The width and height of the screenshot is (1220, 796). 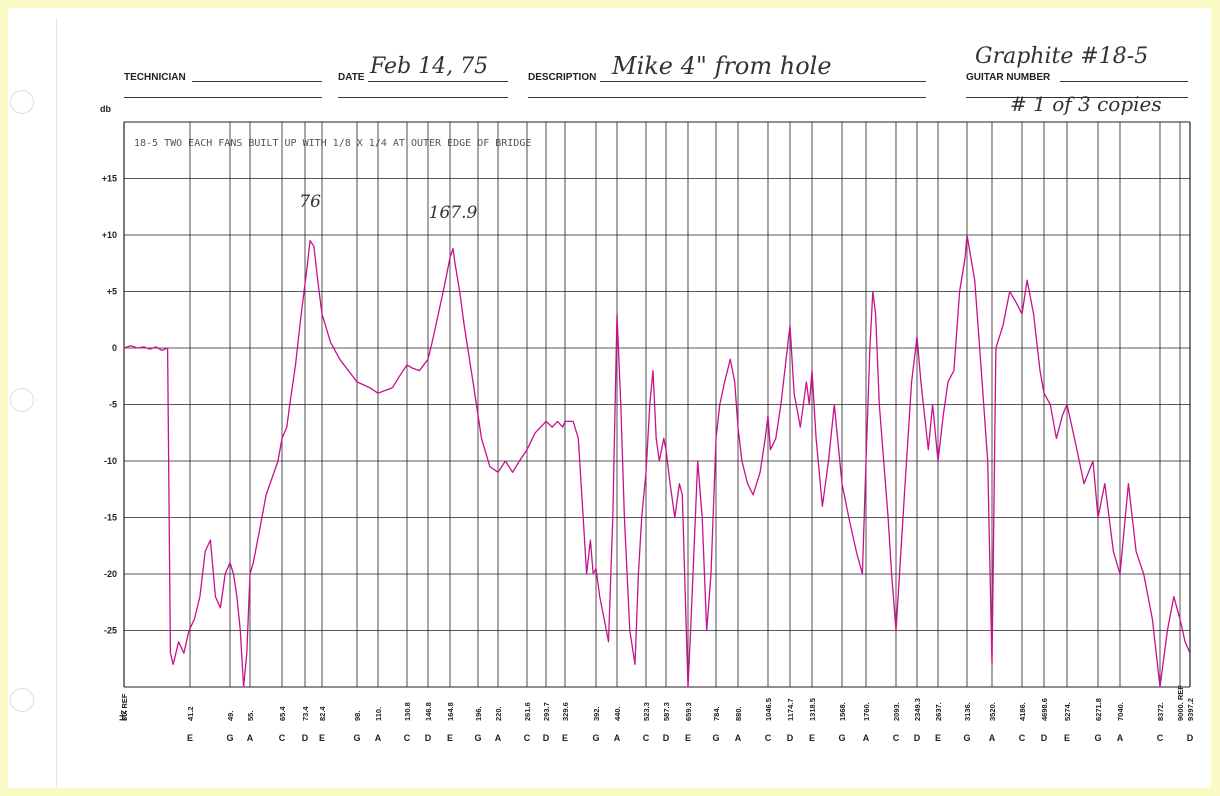 I want to click on x-tick-freq-label: 55., so click(x=250, y=716).